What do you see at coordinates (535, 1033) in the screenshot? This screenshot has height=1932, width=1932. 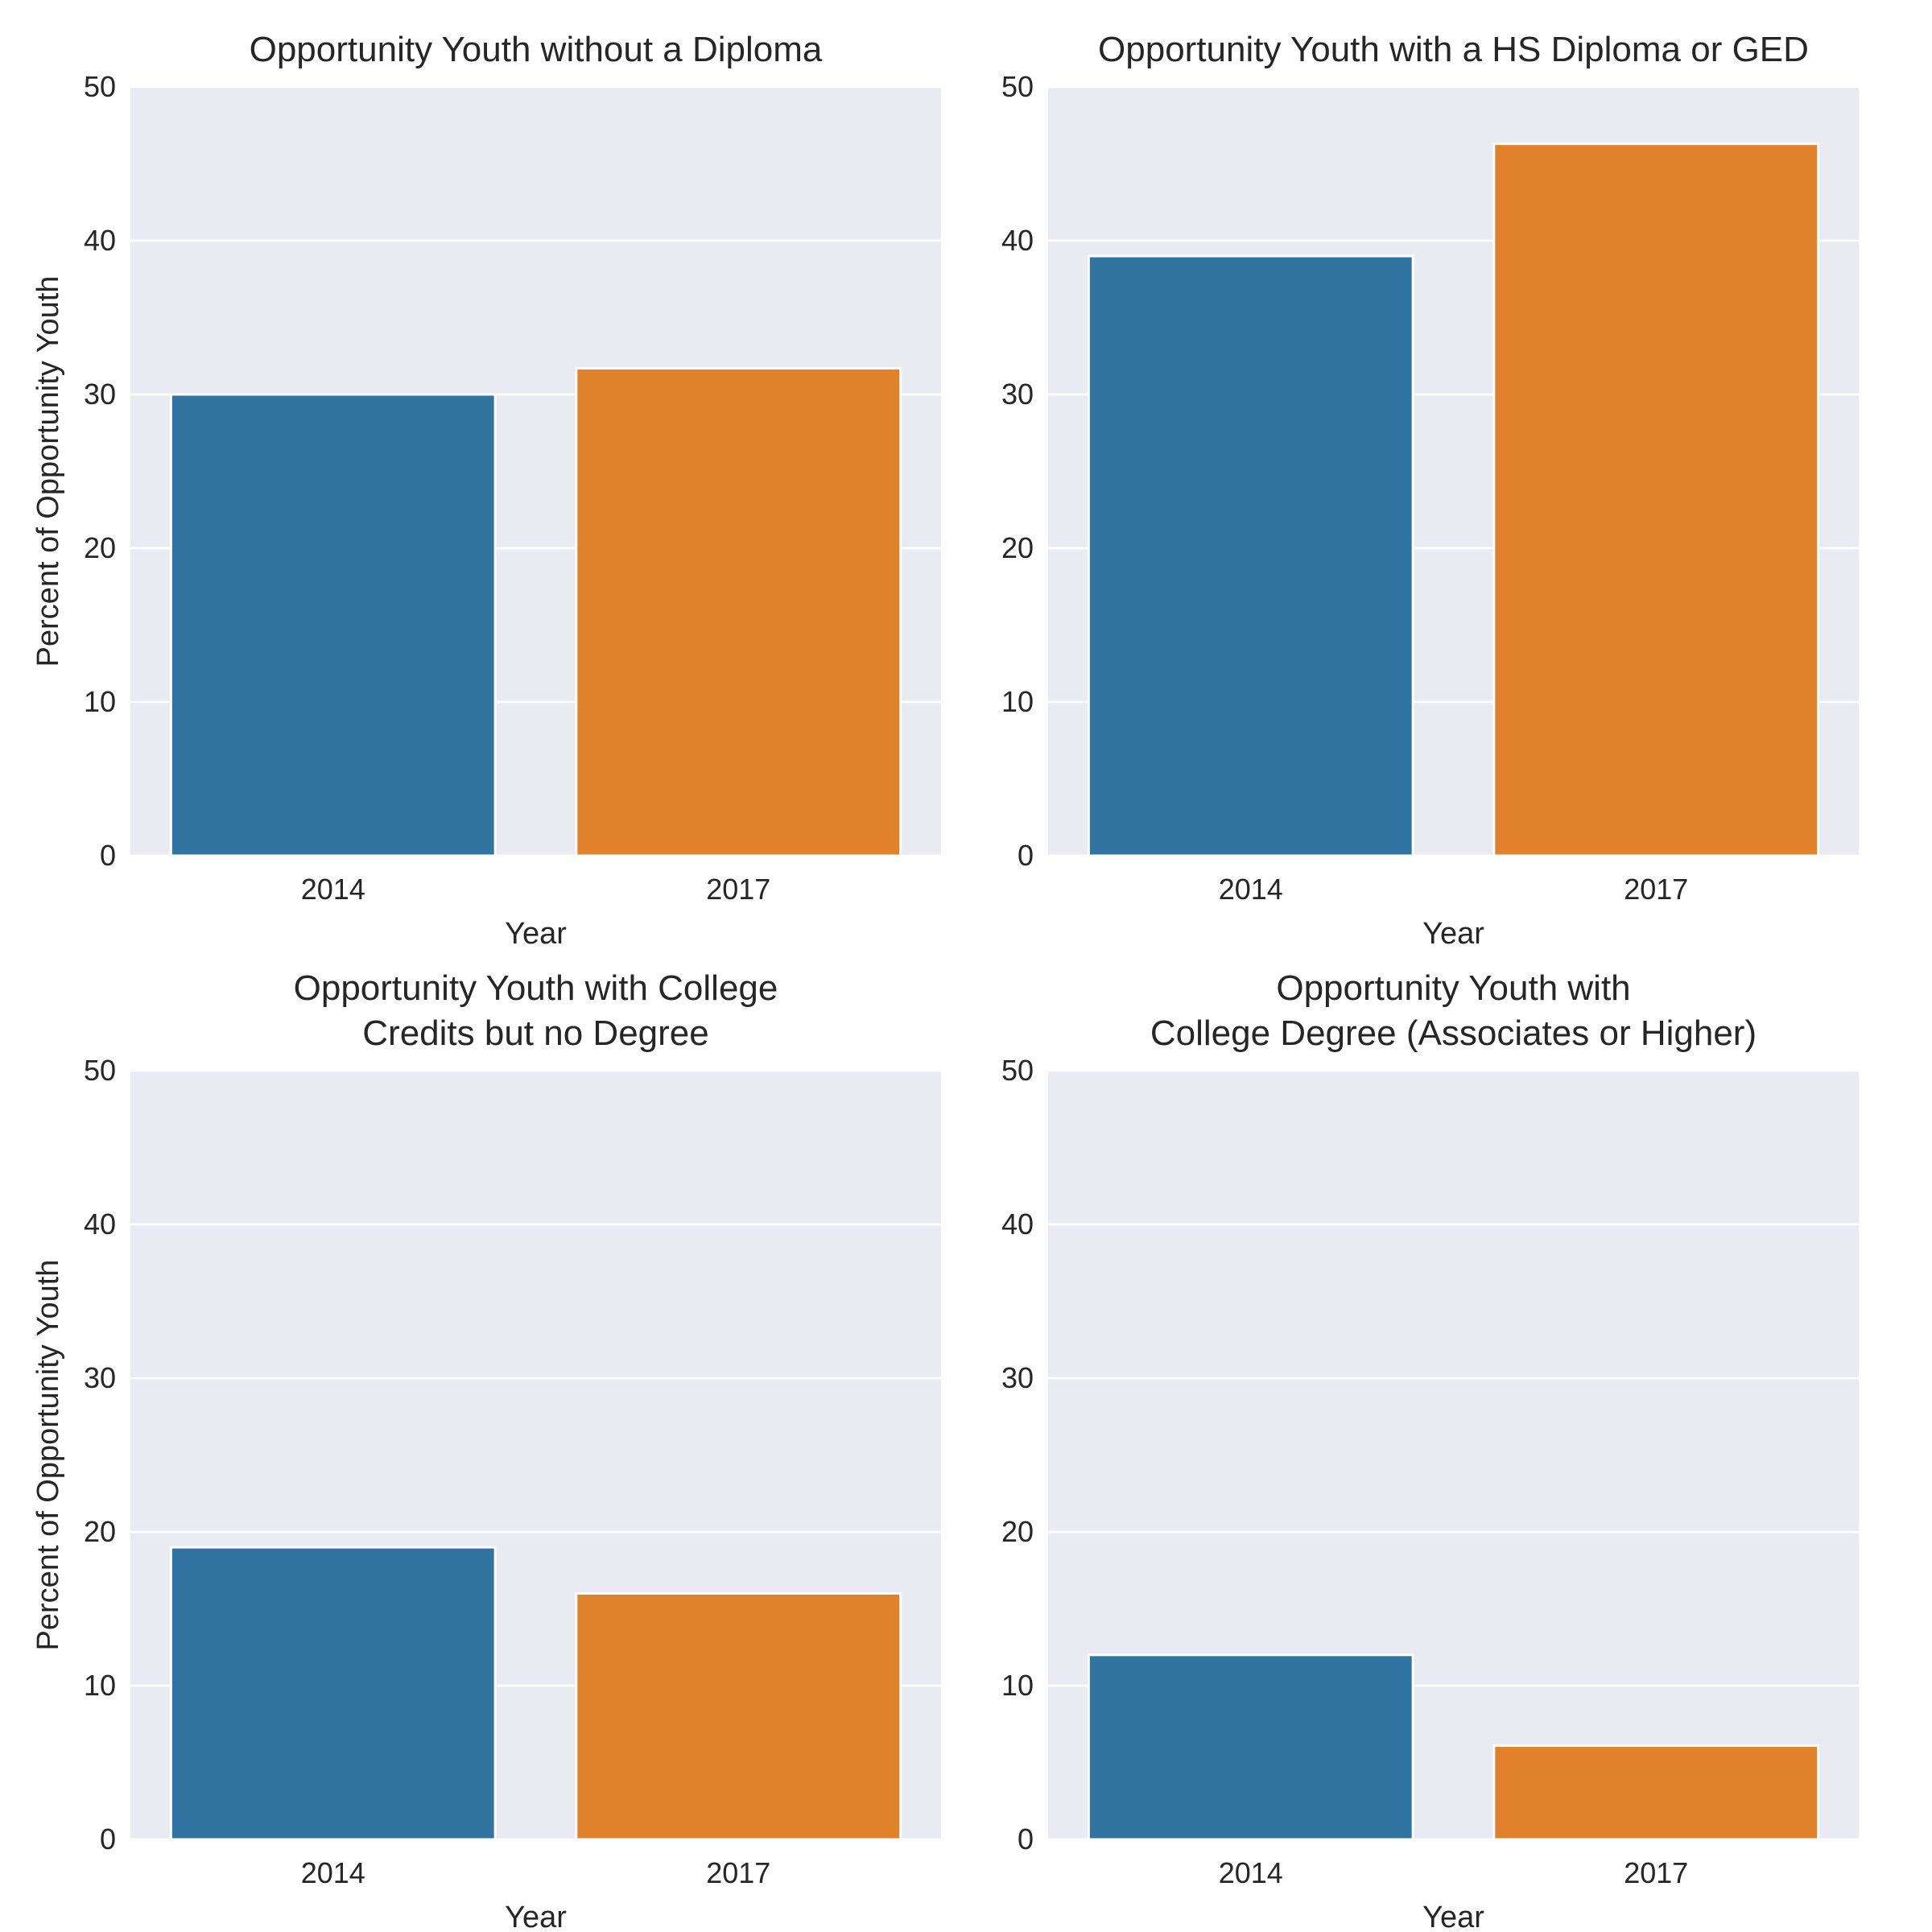 I see `chart-title: Credits but no Degree` at bounding box center [535, 1033].